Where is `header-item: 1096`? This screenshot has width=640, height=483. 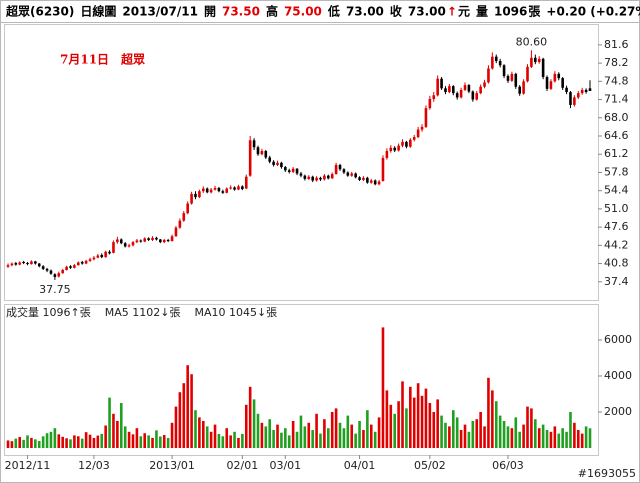
header-item: 1096 is located at coordinates (510, 12).